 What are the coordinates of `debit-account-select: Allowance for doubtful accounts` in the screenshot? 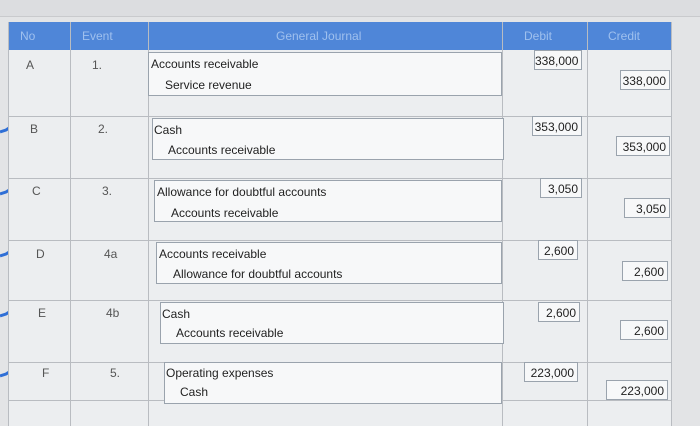 It's located at (242, 192).